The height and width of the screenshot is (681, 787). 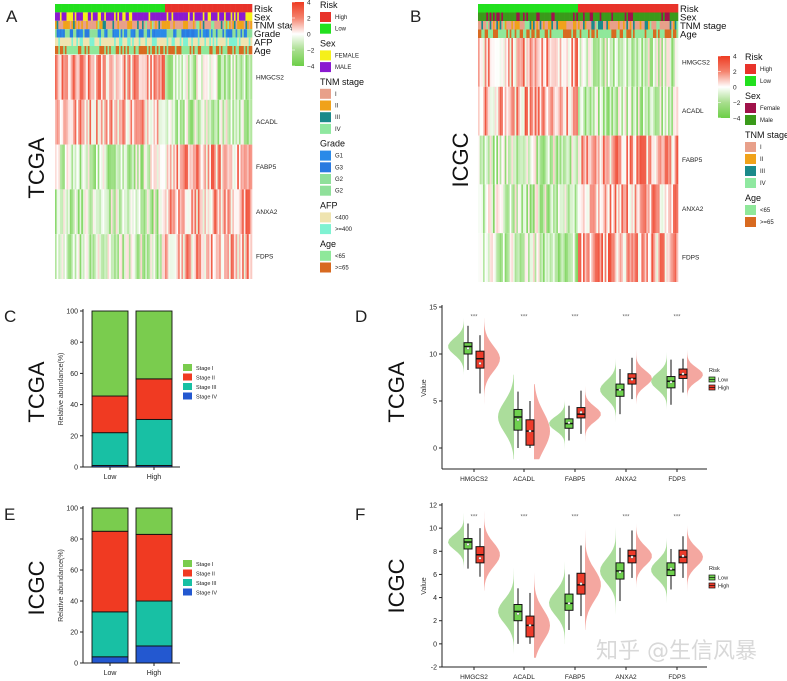 I want to click on mean-point, so click(x=632, y=379).